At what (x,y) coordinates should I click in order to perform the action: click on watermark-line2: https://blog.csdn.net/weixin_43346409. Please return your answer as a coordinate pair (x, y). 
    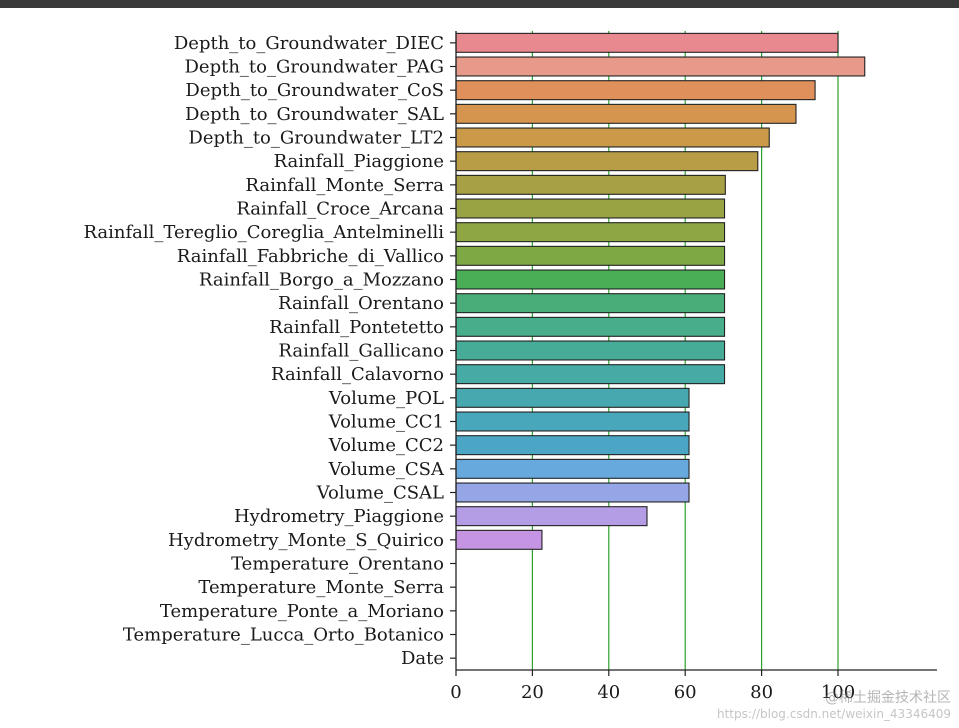
    Looking at the image, I should click on (833, 714).